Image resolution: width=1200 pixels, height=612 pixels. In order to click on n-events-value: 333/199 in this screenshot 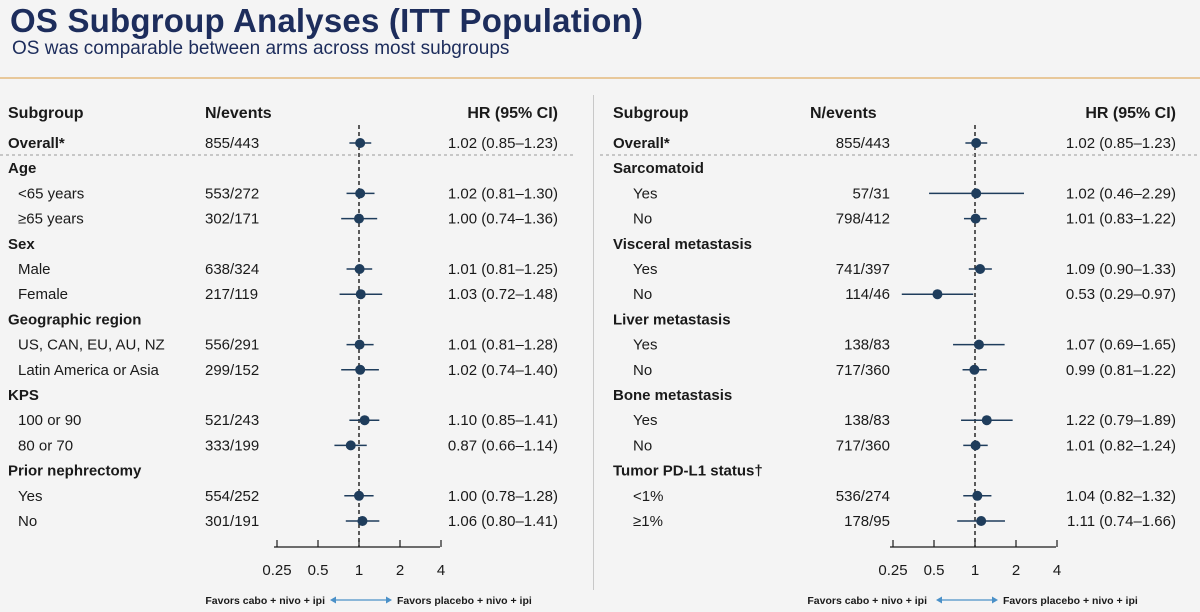, I will do `click(232, 445)`.